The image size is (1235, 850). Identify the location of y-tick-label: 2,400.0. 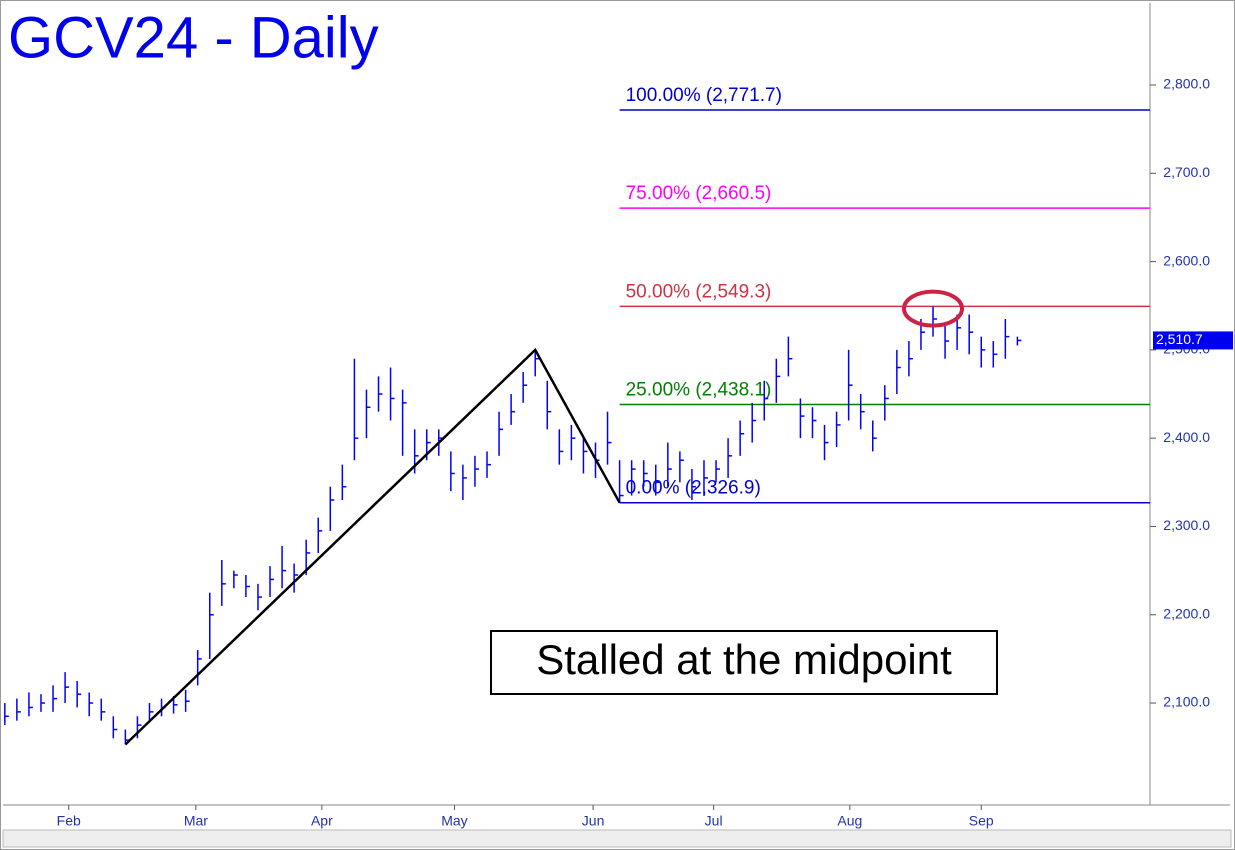
(1186, 437).